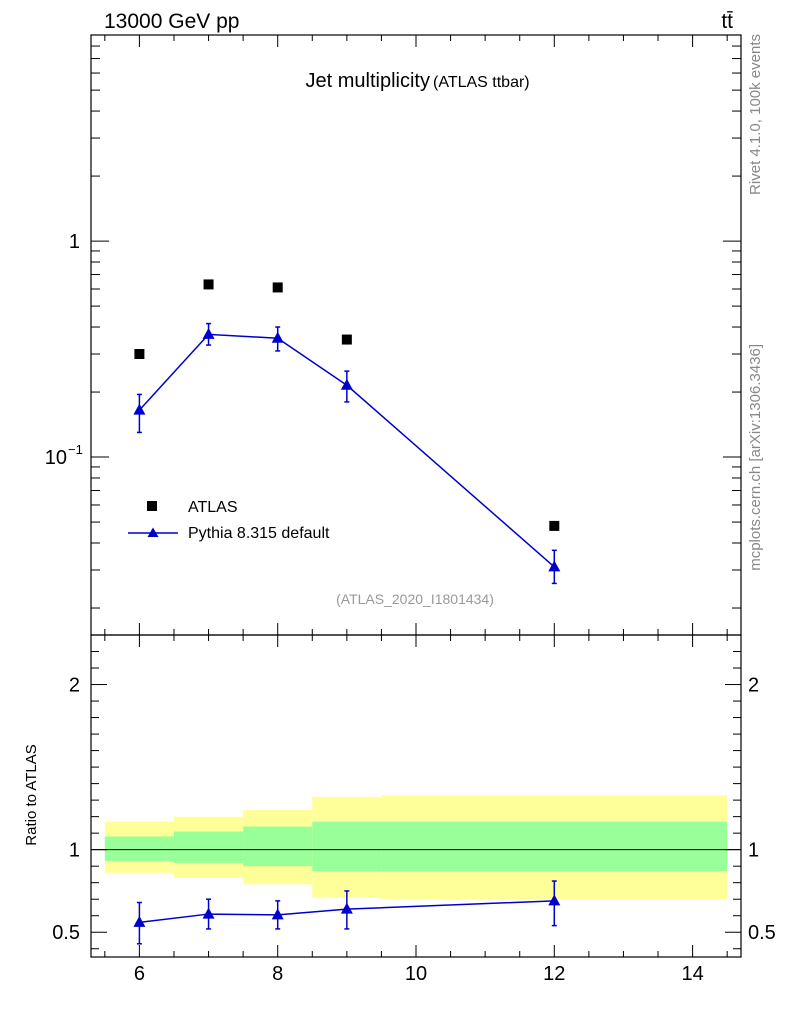  What do you see at coordinates (753, 686) in the screenshot?
I see `ratio-ytick-label-right: 2` at bounding box center [753, 686].